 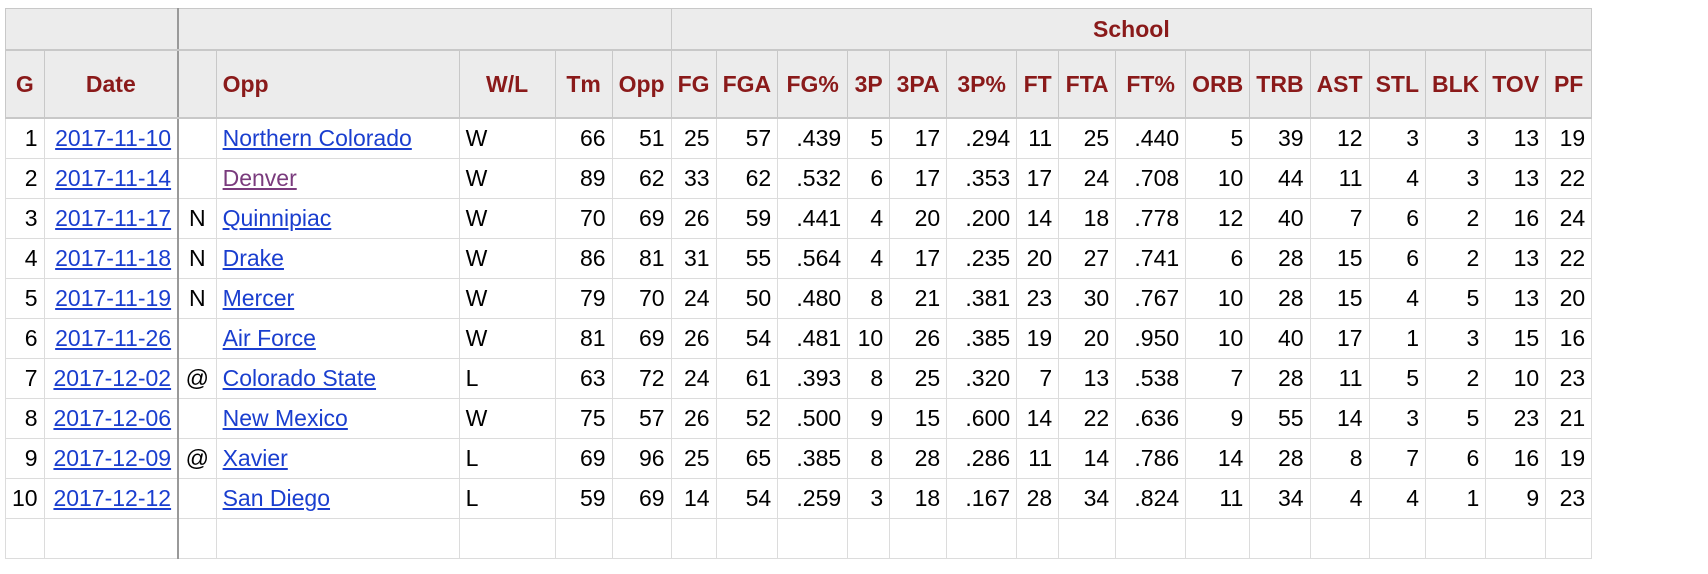 What do you see at coordinates (1569, 218) in the screenshot?
I see `cell-pf: 24` at bounding box center [1569, 218].